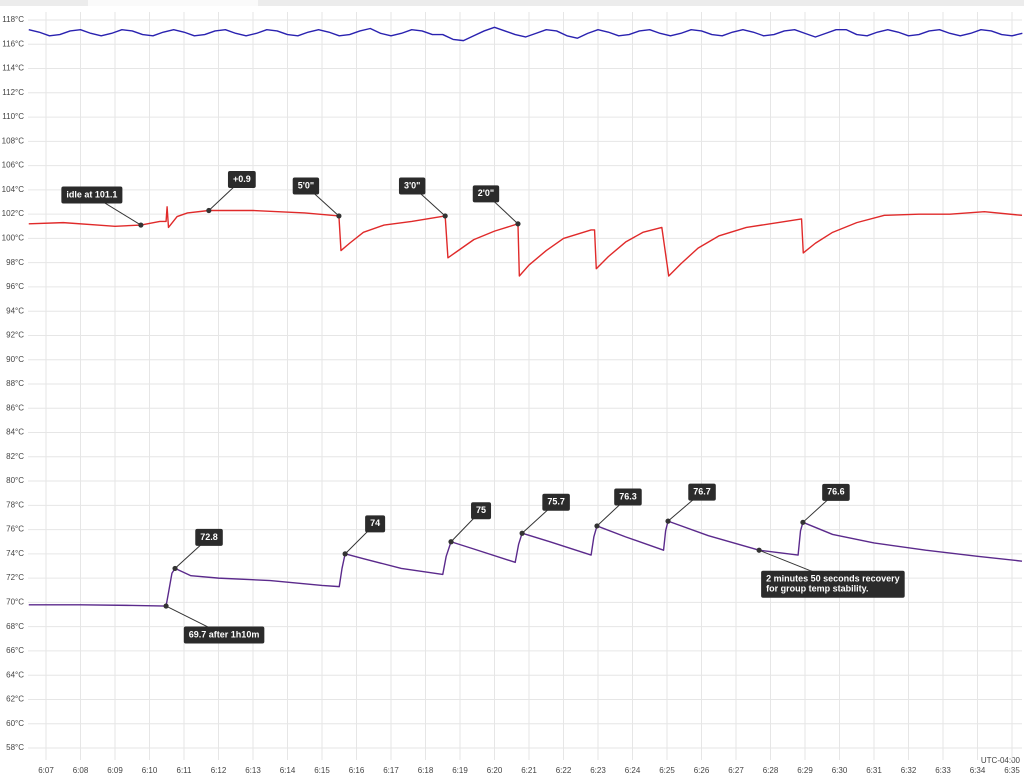 This screenshot has width=1024, height=783. What do you see at coordinates (15, 335) in the screenshot?
I see `y-tick-label: 92°C` at bounding box center [15, 335].